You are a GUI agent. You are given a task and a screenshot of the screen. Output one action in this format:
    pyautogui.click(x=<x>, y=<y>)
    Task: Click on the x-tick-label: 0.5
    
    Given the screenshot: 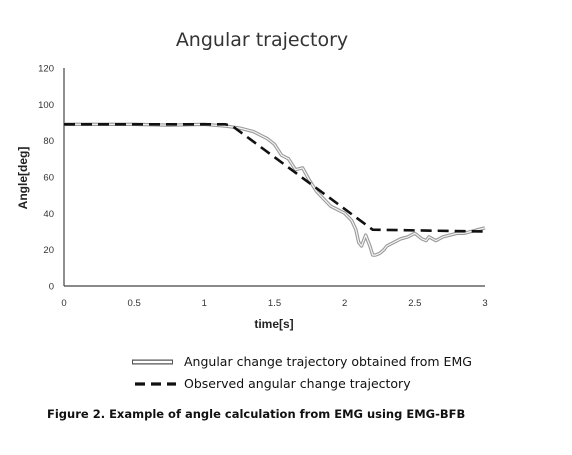 What is the action you would take?
    pyautogui.click(x=134, y=303)
    